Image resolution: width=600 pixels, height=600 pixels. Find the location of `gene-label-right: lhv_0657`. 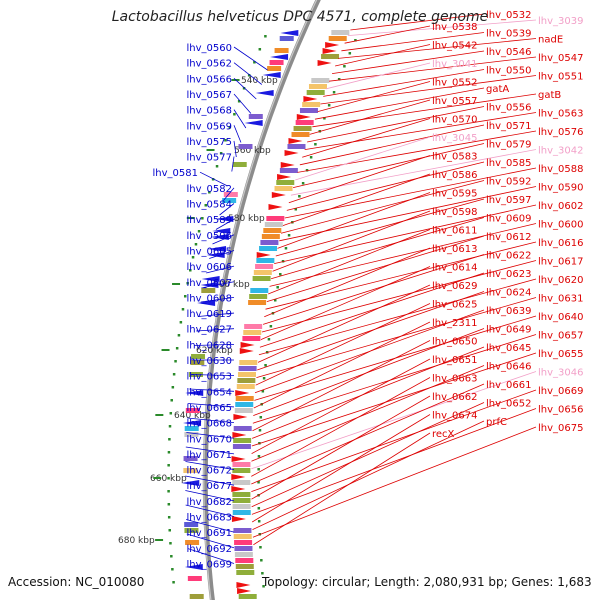

gene-label-right: lhv_0657 is located at coordinates (560, 336).